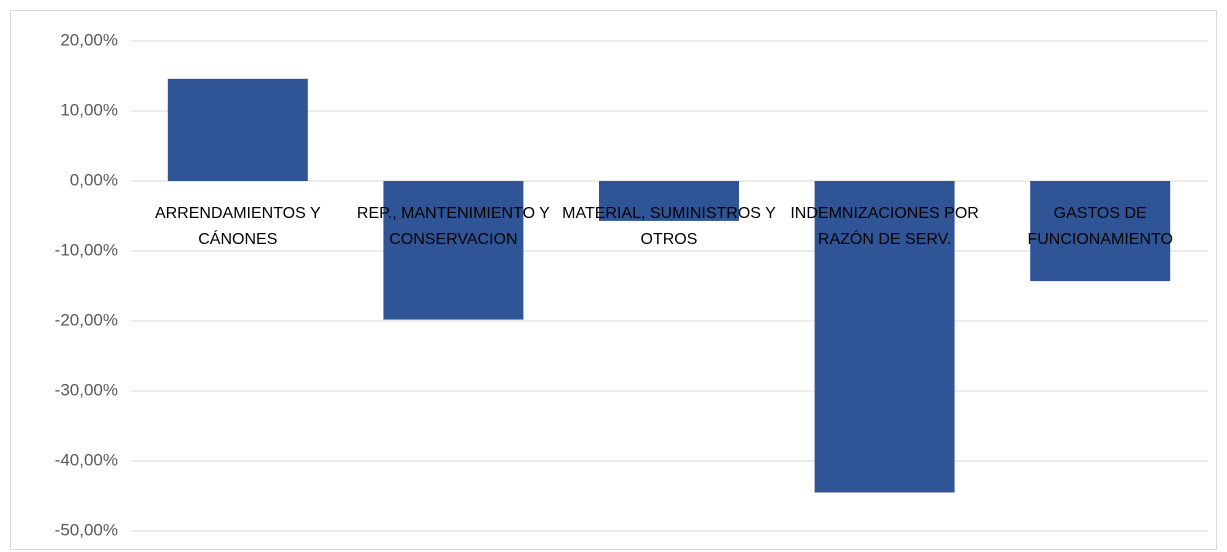  I want to click on x-tick-label: GASTOS DE FUNCIONAMIENTO, so click(1100, 226).